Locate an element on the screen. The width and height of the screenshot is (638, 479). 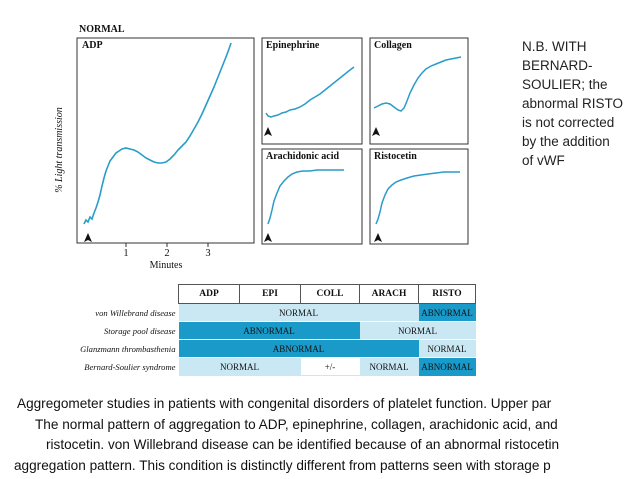
collagen-trace is located at coordinates (417, 84).